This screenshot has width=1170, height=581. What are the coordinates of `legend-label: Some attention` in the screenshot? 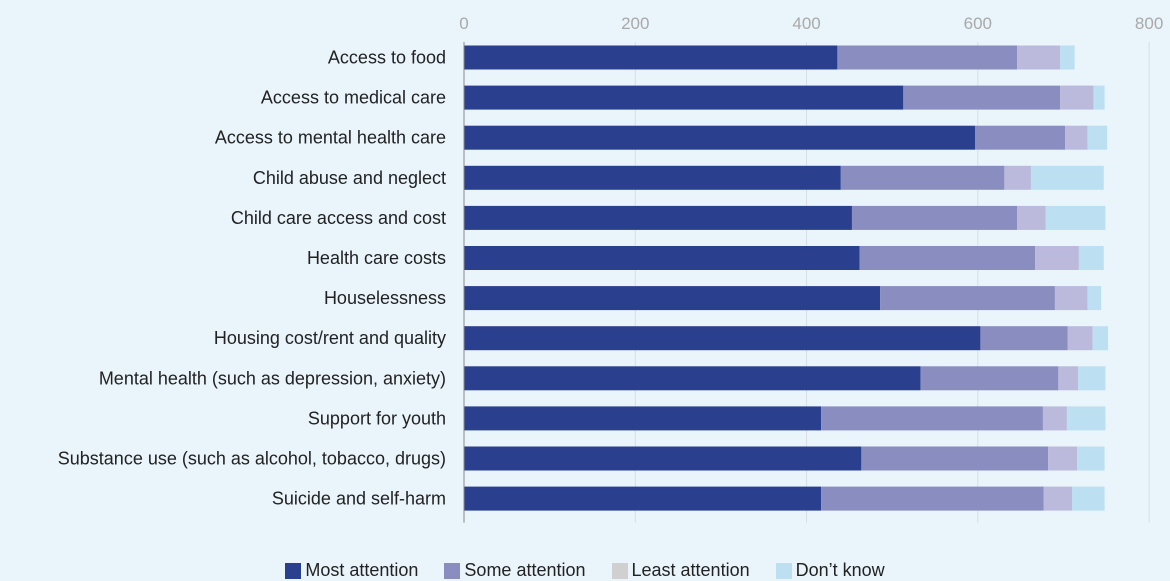 It's located at (525, 570).